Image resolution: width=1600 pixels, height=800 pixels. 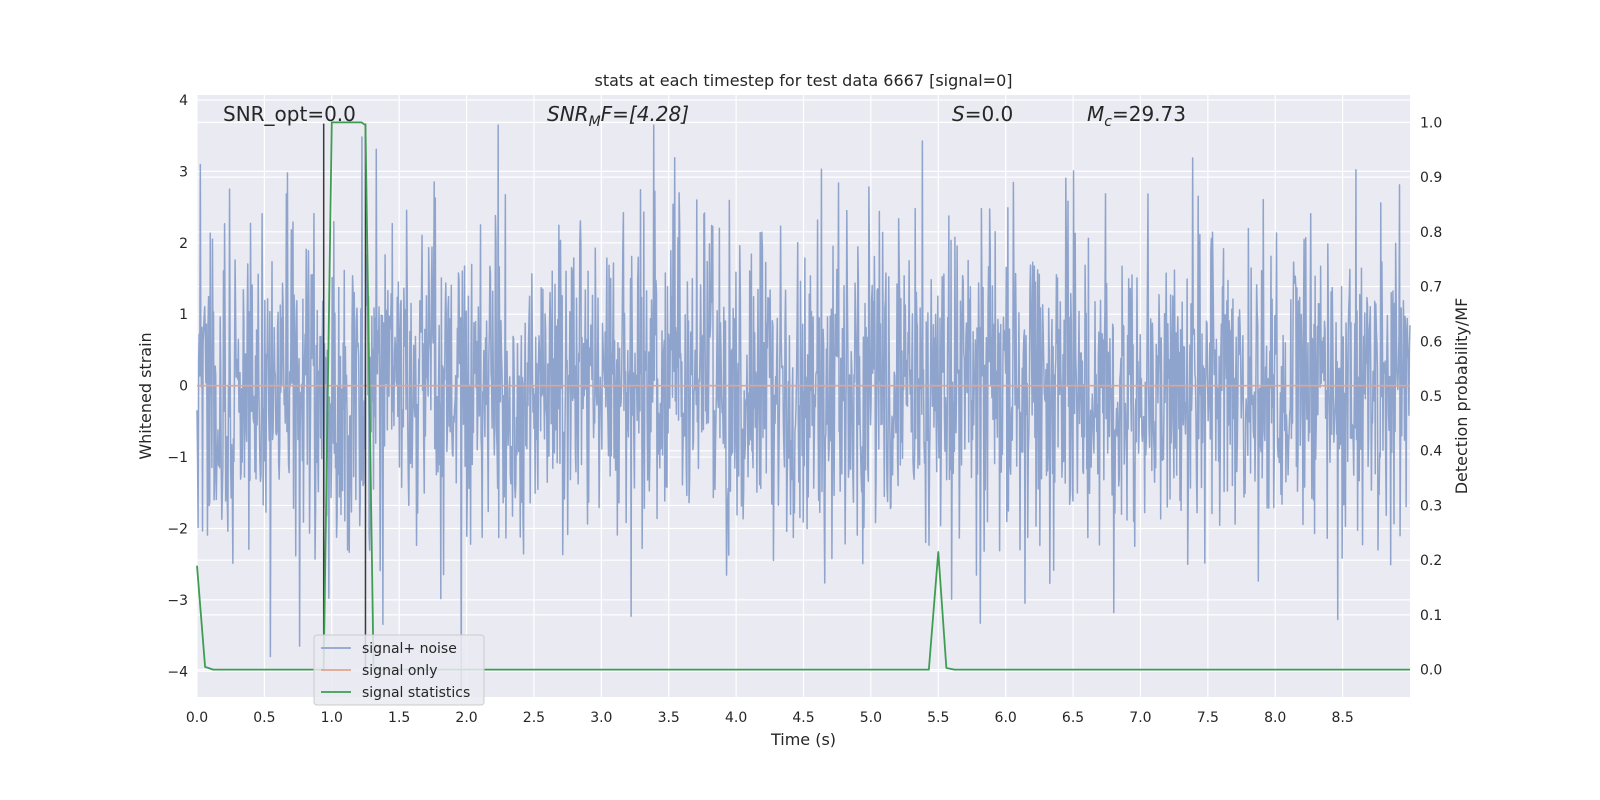 What do you see at coordinates (989, 114) in the screenshot?
I see `annotation-s-rest: =0.0` at bounding box center [989, 114].